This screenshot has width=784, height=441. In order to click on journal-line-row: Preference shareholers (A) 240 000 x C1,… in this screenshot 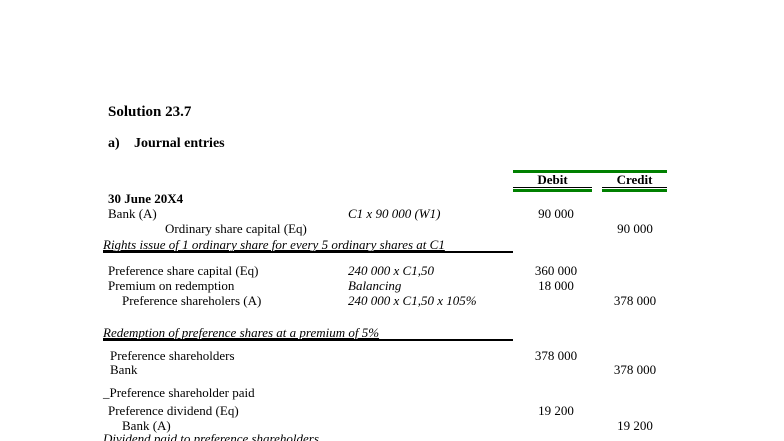, I will do `click(392, 300)`.